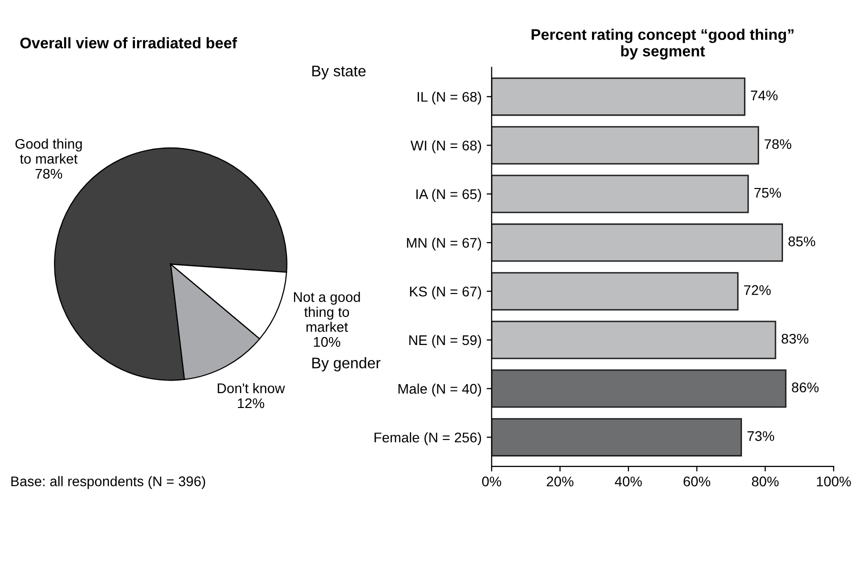 The height and width of the screenshot is (562, 855). What do you see at coordinates (446, 293) in the screenshot?
I see `y-tick-label: KS (N = 67)` at bounding box center [446, 293].